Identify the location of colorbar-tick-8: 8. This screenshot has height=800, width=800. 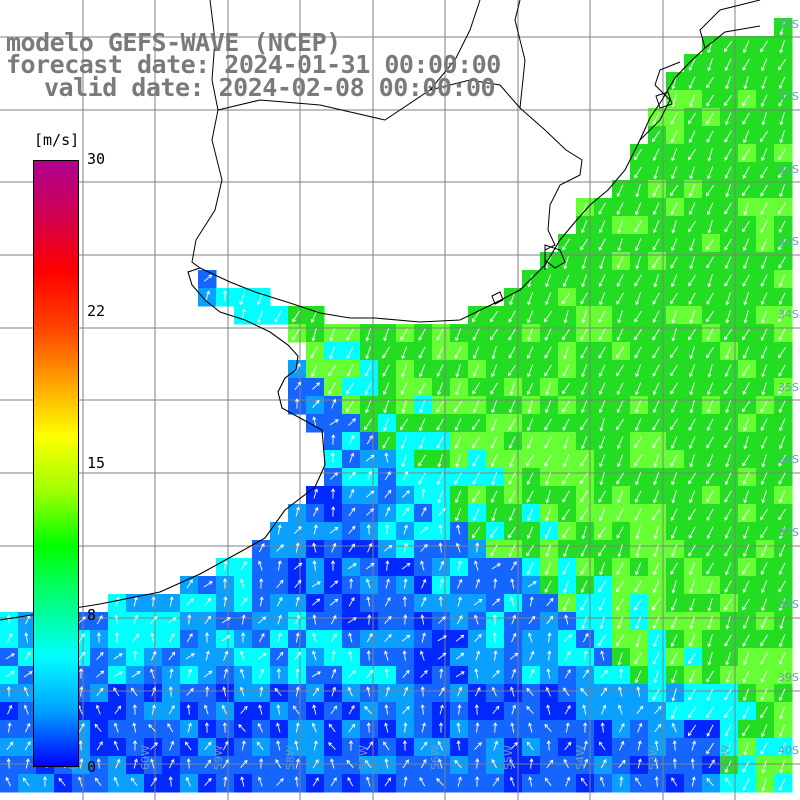
(92, 615).